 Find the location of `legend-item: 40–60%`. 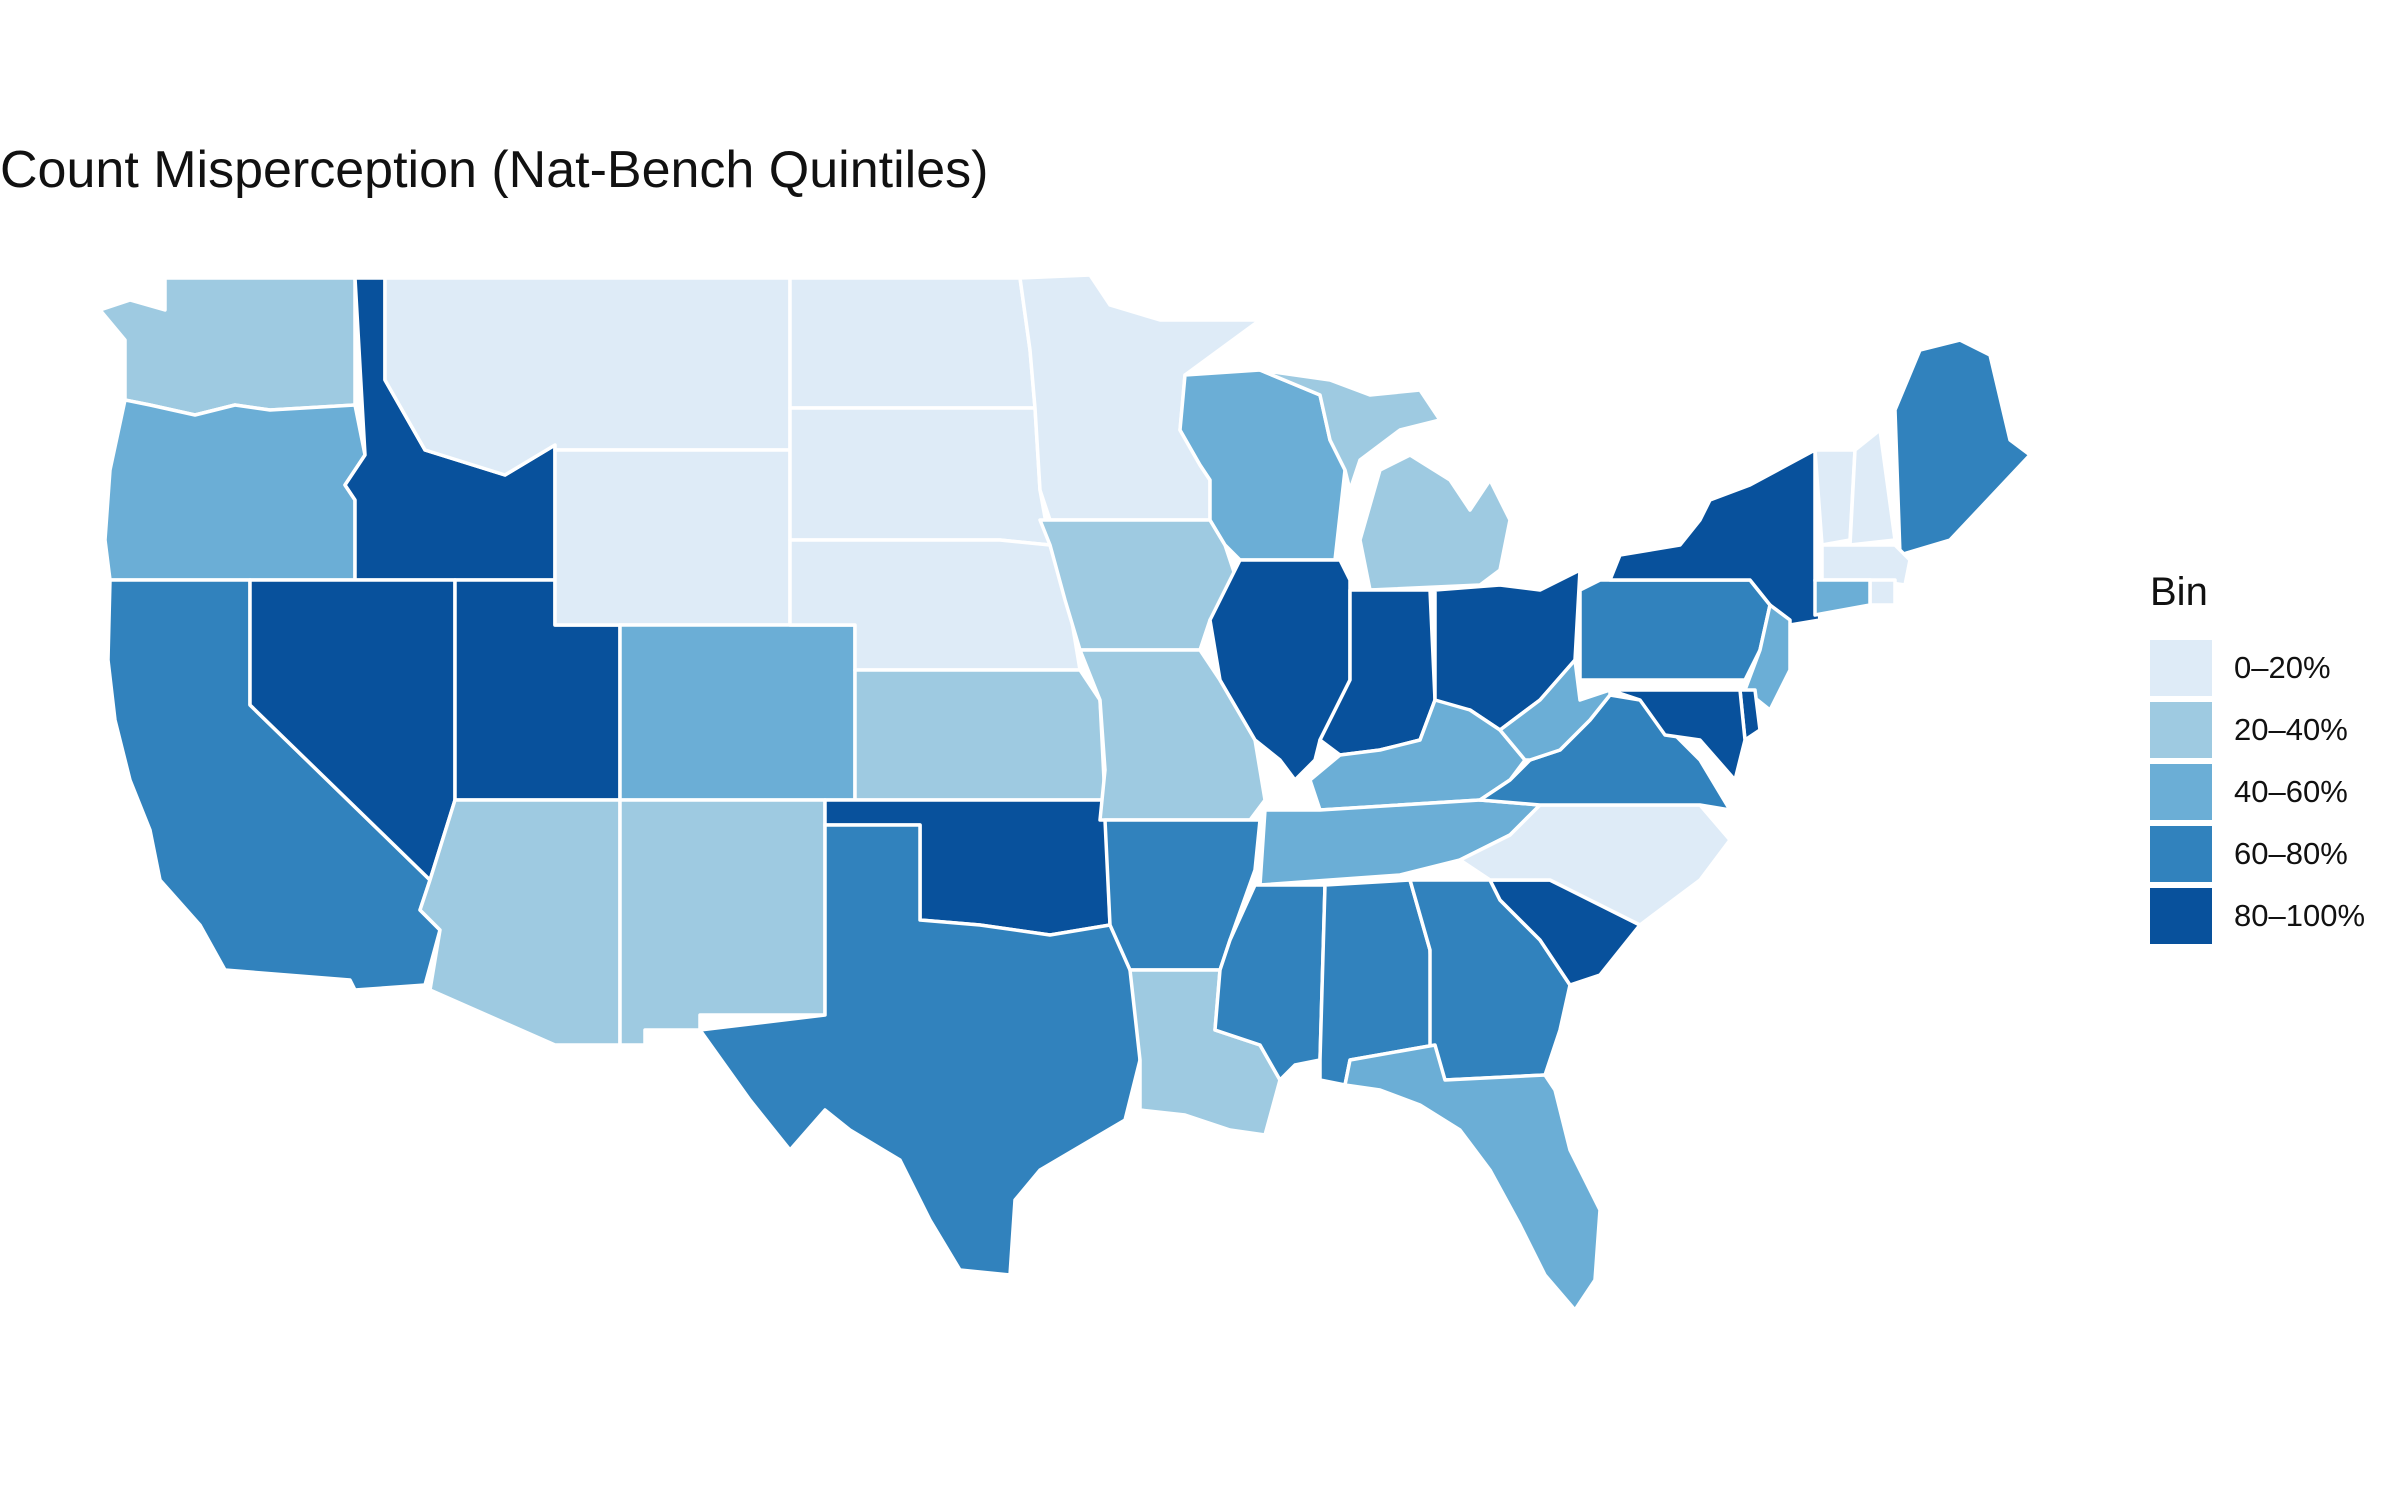

legend-item: 40–60% is located at coordinates (2257, 792).